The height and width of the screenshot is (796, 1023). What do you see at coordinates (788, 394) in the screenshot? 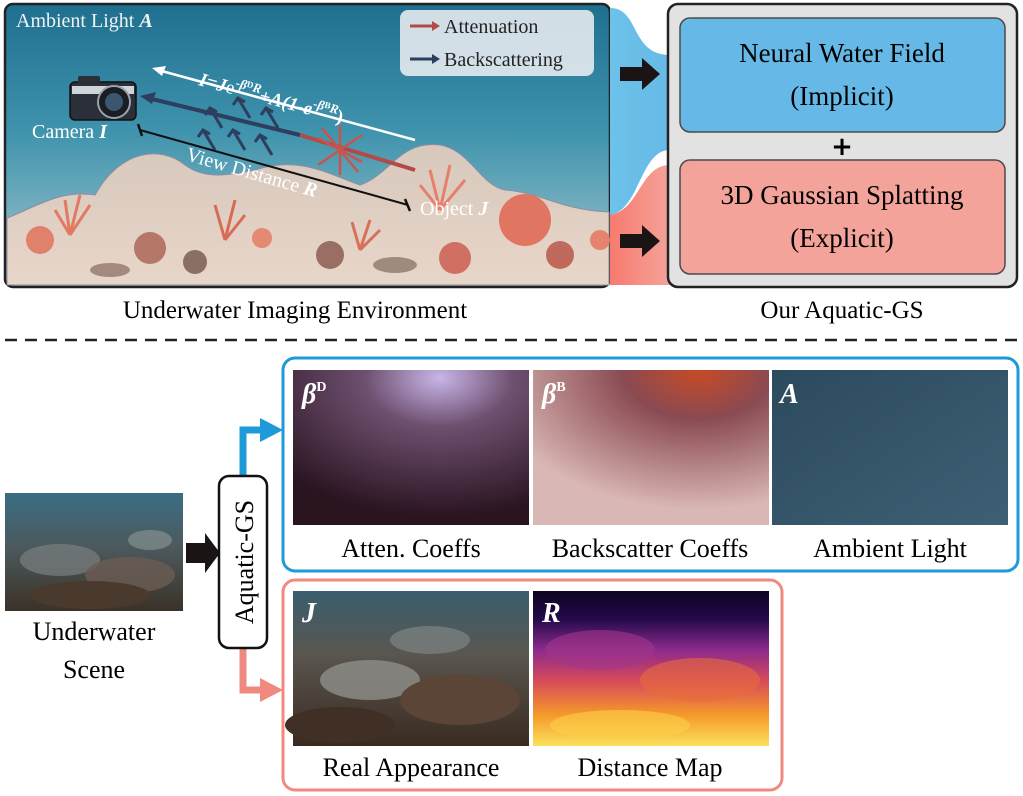
I see `ambient-symbol: A` at bounding box center [788, 394].